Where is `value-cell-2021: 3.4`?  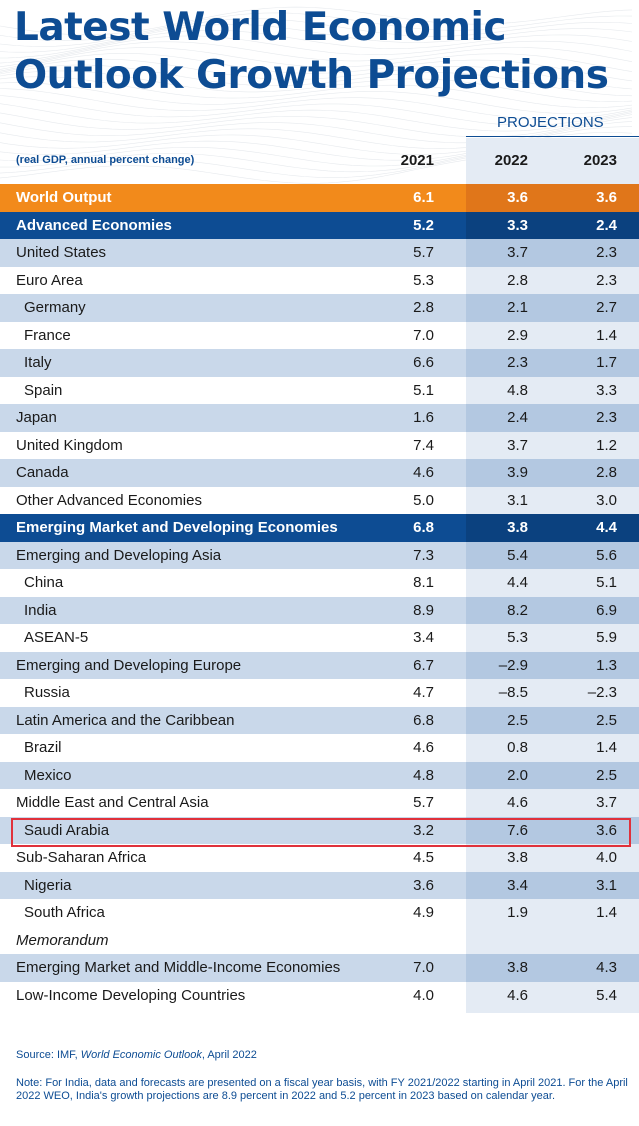 value-cell-2021: 3.4 is located at coordinates (423, 638).